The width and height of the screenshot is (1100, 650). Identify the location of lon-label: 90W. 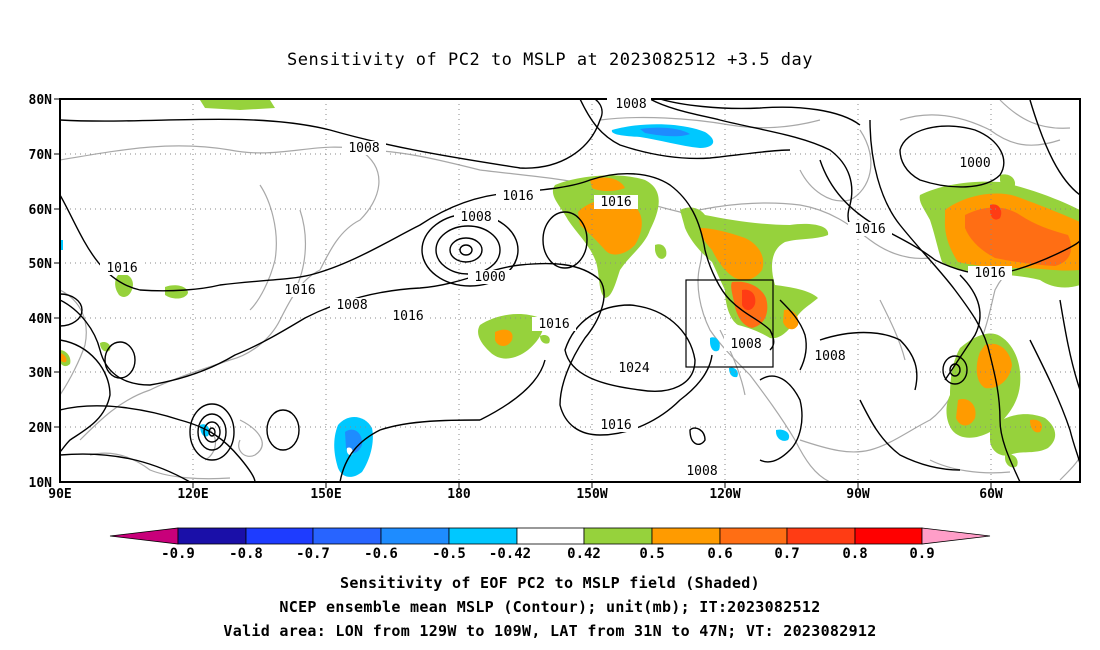
(858, 494).